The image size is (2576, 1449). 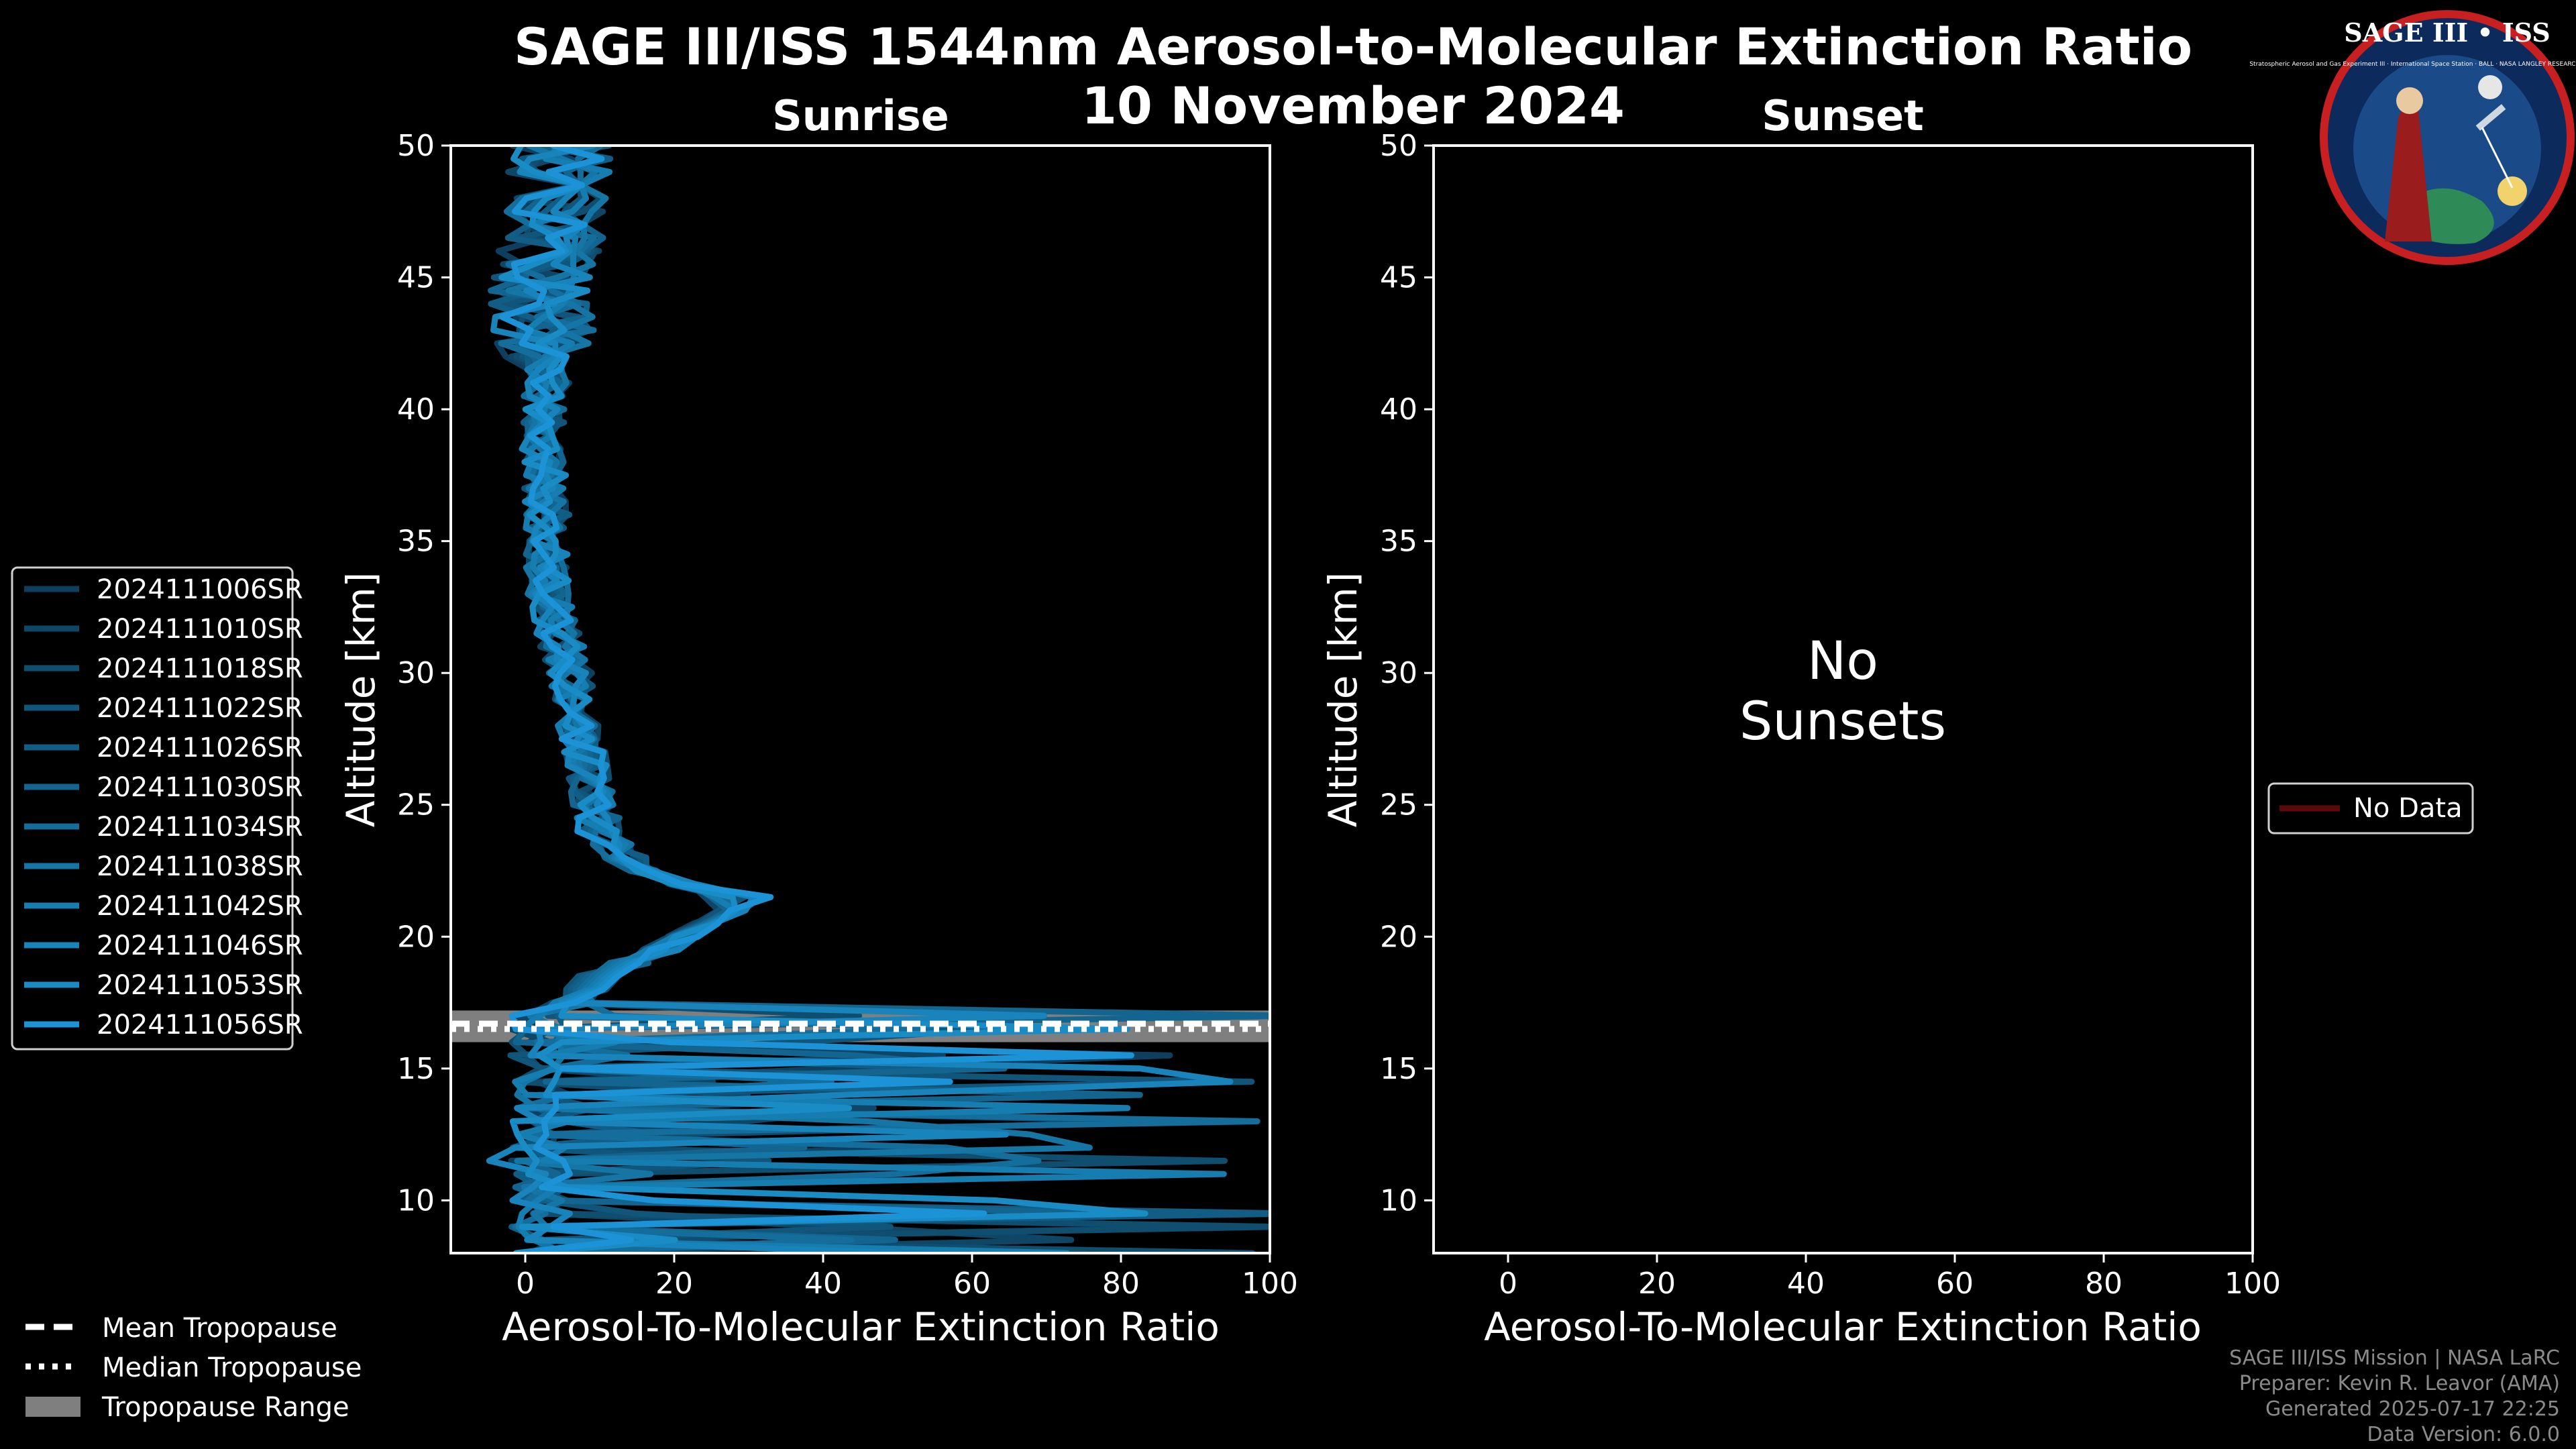 I want to click on sunset-xtick-label: 80, so click(x=2104, y=1284).